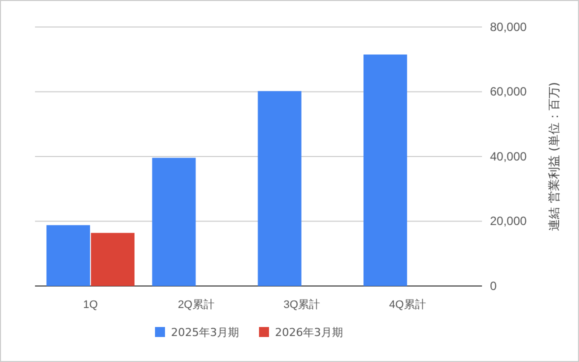 The width and height of the screenshot is (579, 362). What do you see at coordinates (196, 304) in the screenshot?
I see `x-tick-label: 2Q累計` at bounding box center [196, 304].